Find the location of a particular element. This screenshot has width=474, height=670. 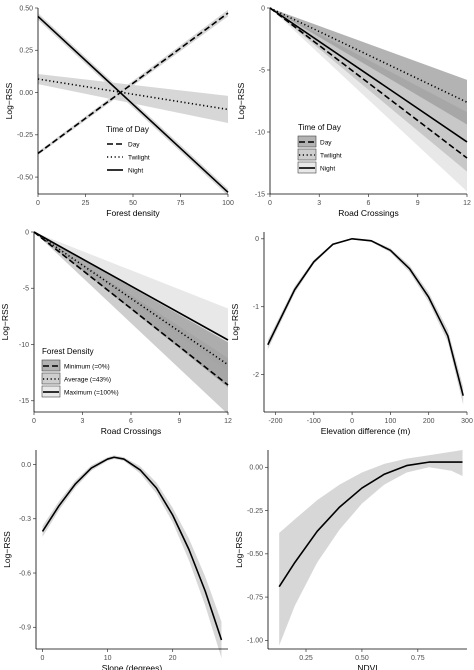

y-tick-label: -2 is located at coordinates (256, 375).